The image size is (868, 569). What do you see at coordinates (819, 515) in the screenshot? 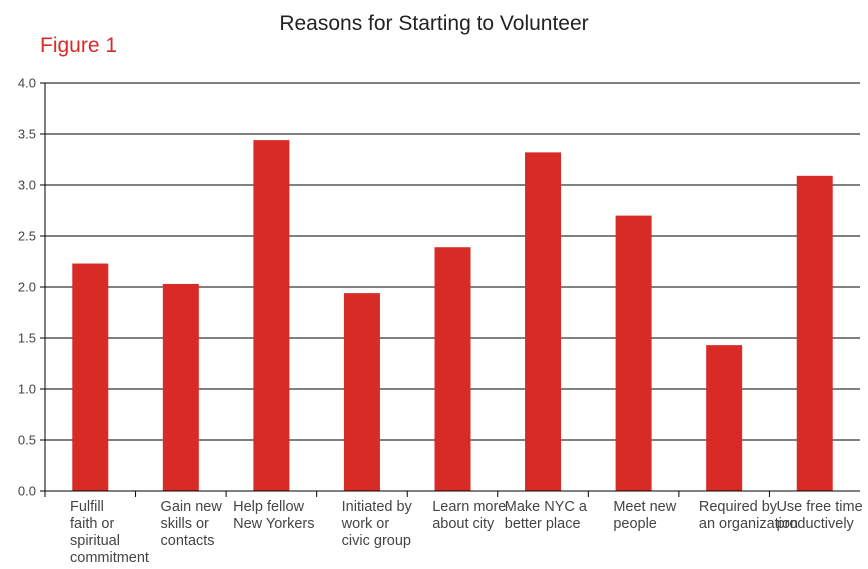
I see `x-tick-label: Use free time productively` at bounding box center [819, 515].